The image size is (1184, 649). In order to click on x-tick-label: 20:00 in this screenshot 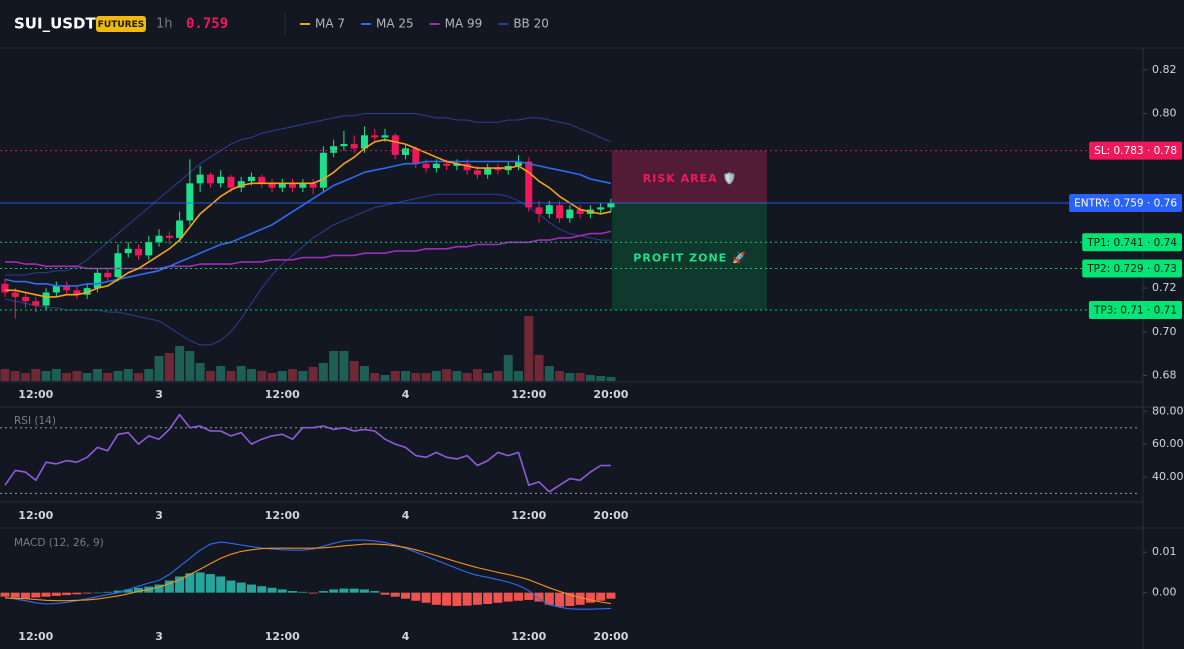, I will do `click(610, 515)`.